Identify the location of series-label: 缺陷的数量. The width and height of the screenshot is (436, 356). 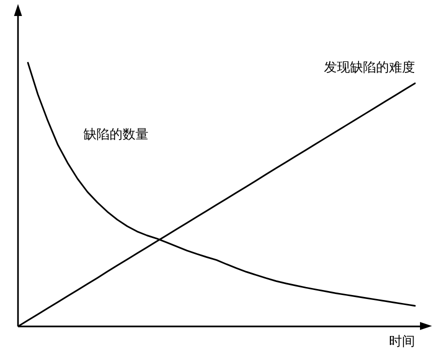
(116, 135).